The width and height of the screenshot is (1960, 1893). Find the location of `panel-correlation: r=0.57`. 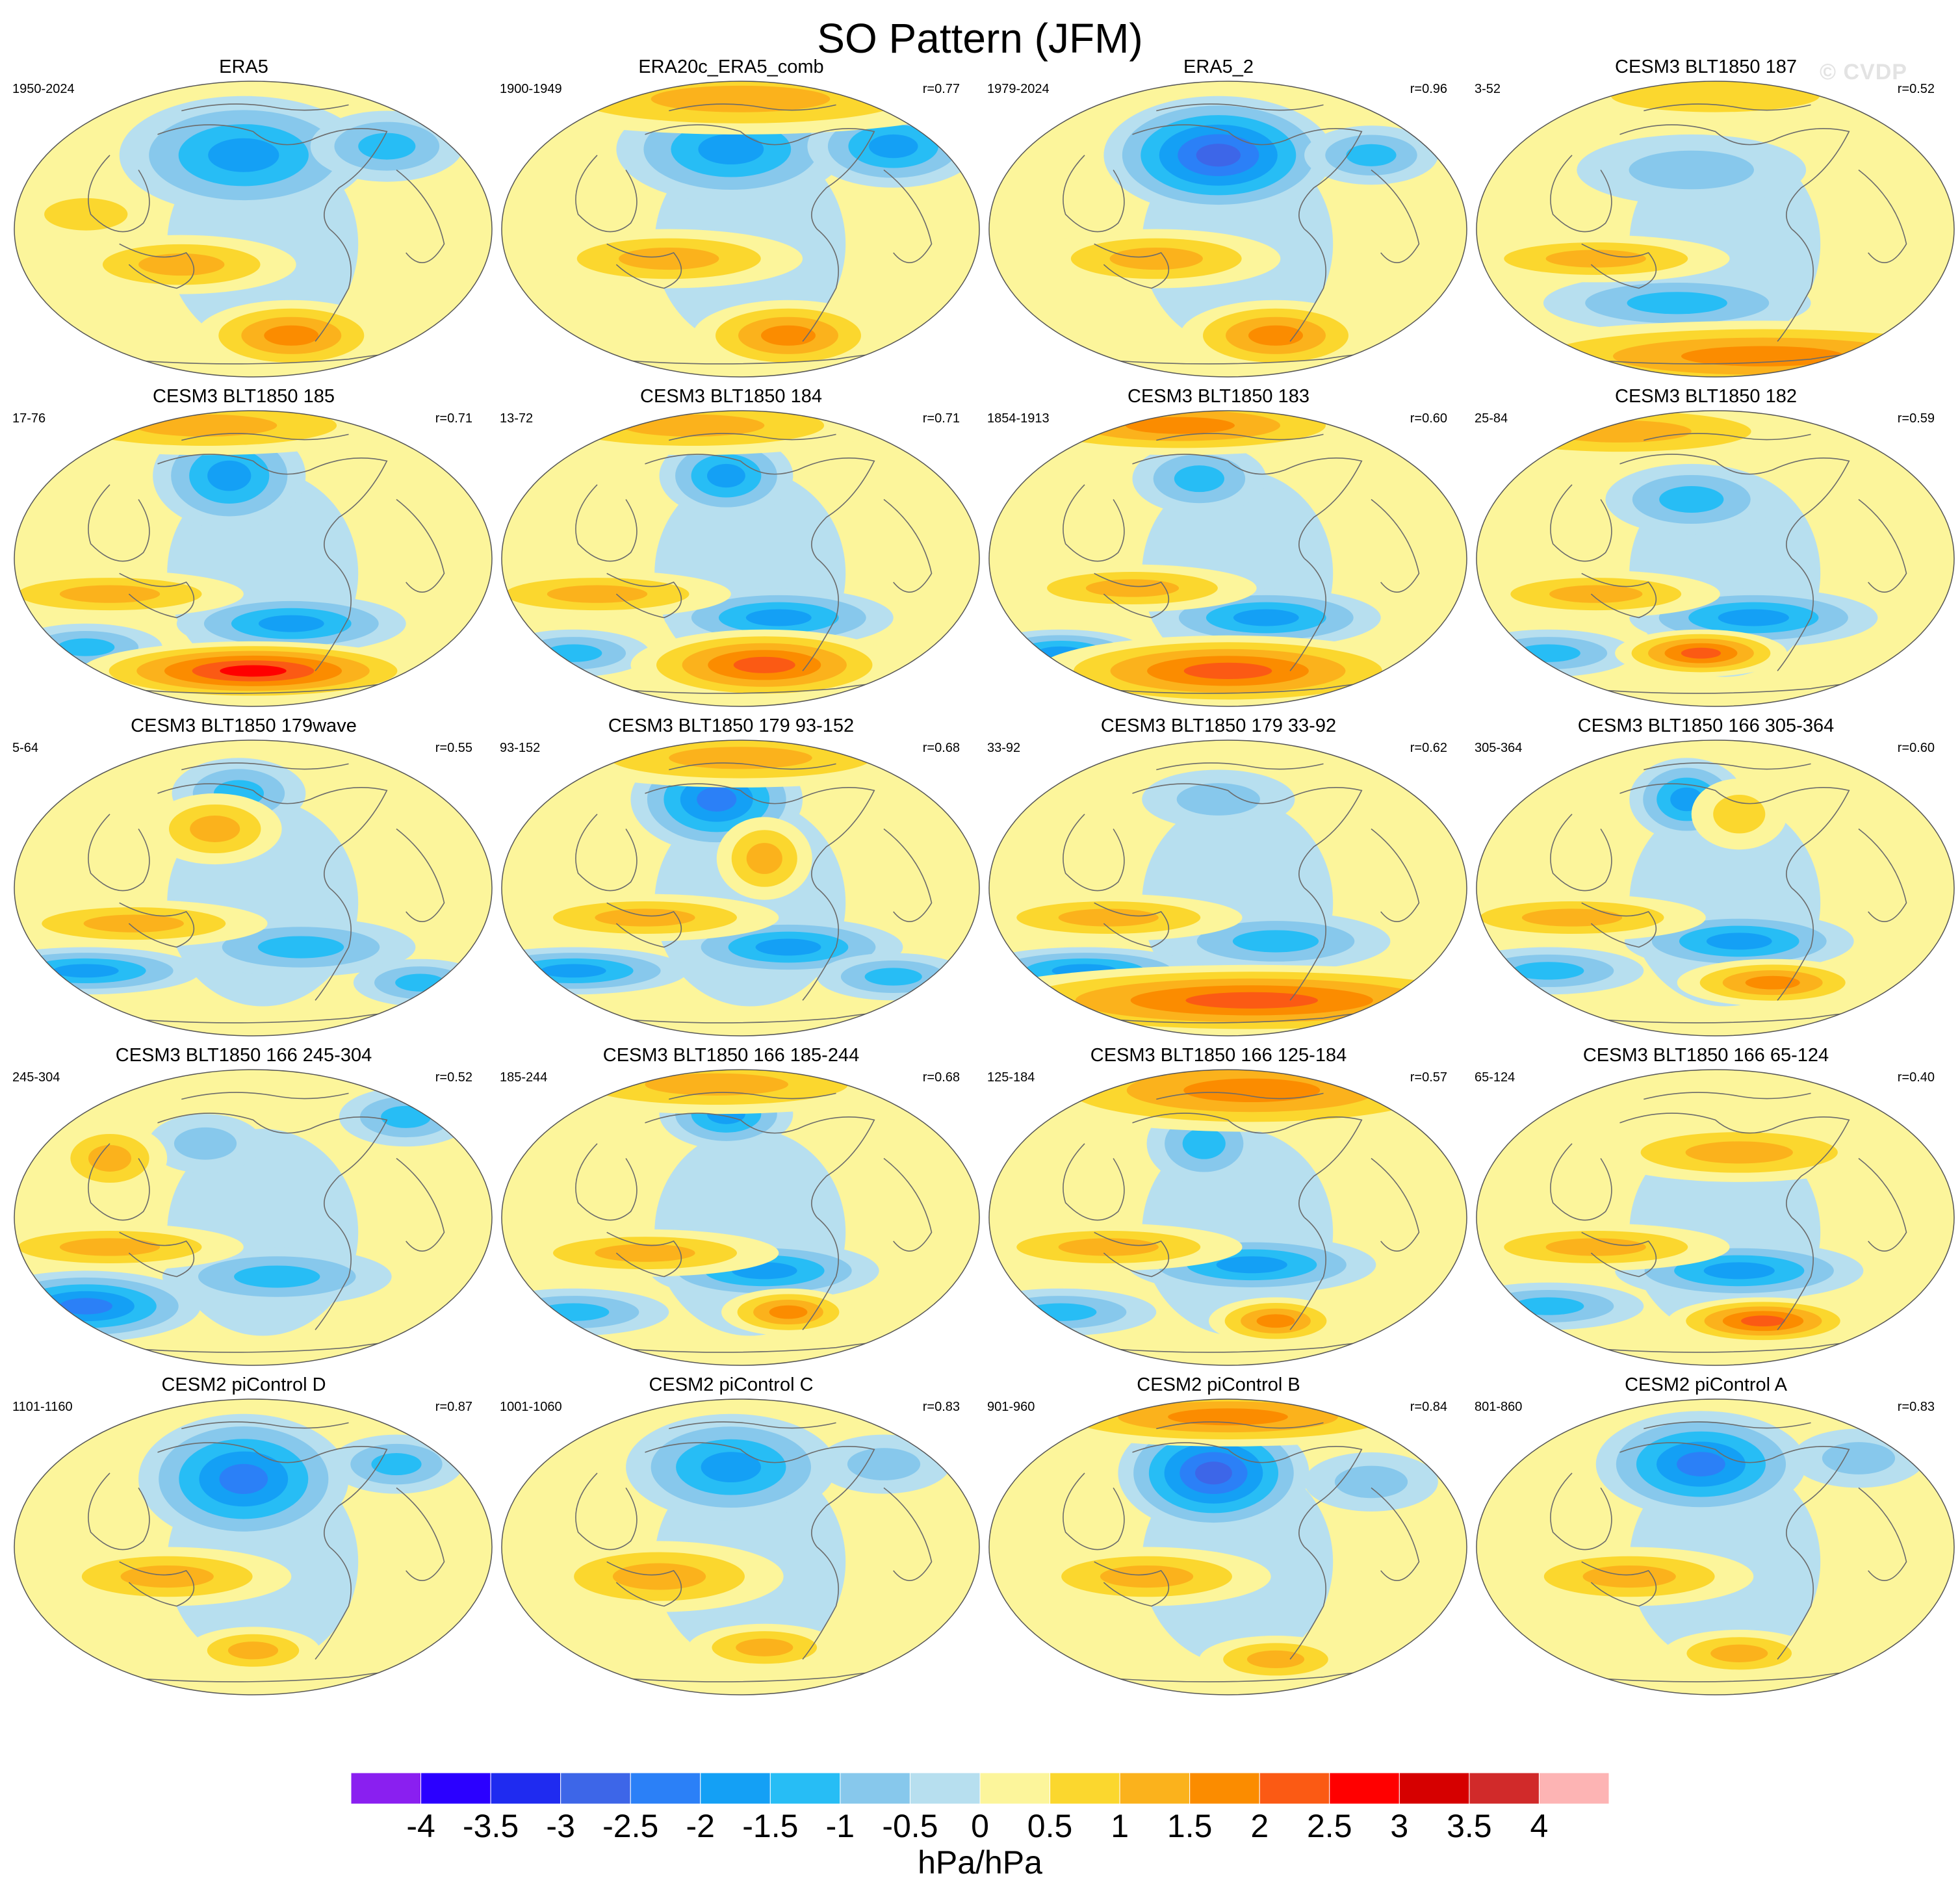

panel-correlation: r=0.57 is located at coordinates (1428, 1077).